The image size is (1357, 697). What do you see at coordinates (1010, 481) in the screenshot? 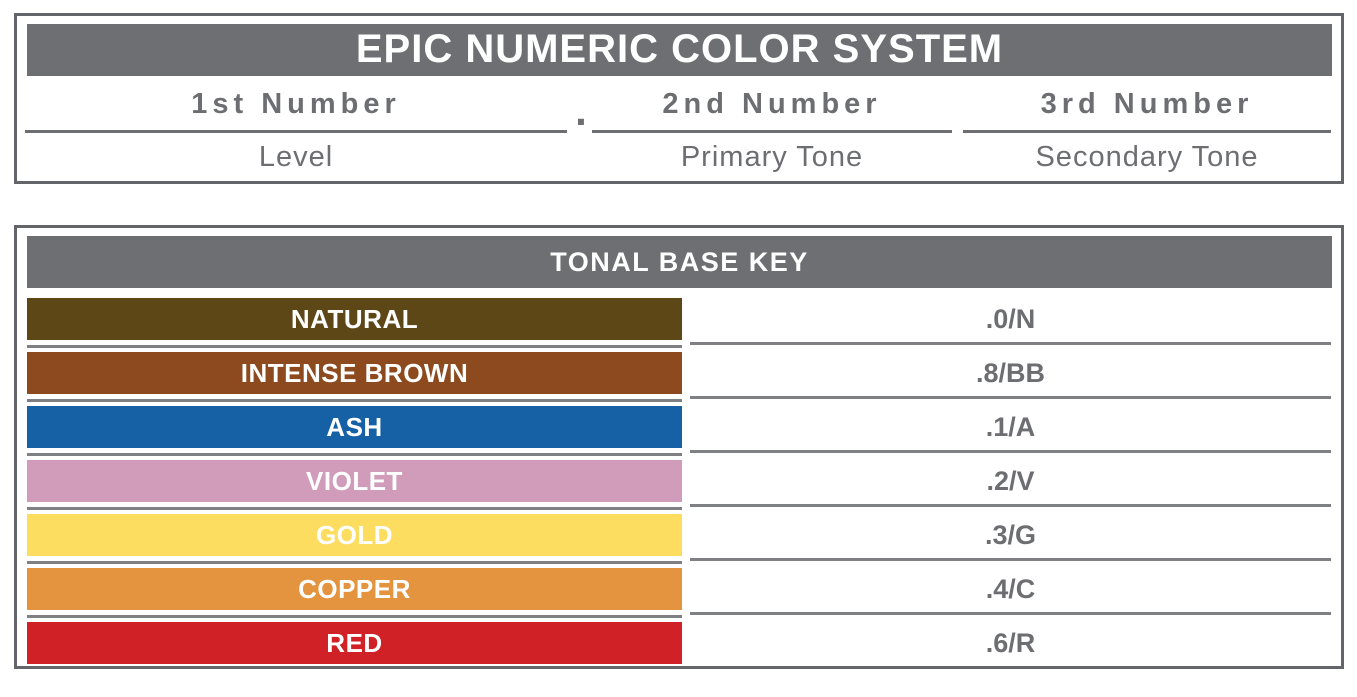
I see `code-violet: .2/V` at bounding box center [1010, 481].